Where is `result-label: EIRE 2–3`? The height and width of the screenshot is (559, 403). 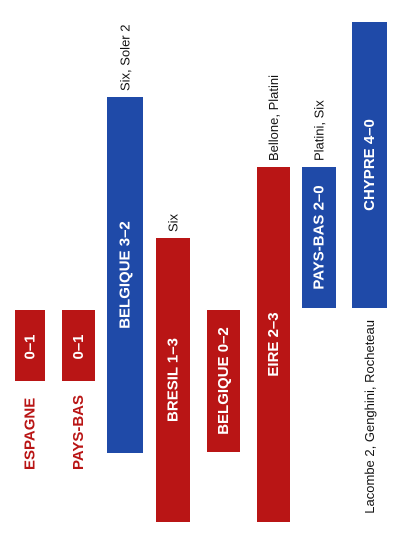 result-label: EIRE 2–3 is located at coordinates (273, 344).